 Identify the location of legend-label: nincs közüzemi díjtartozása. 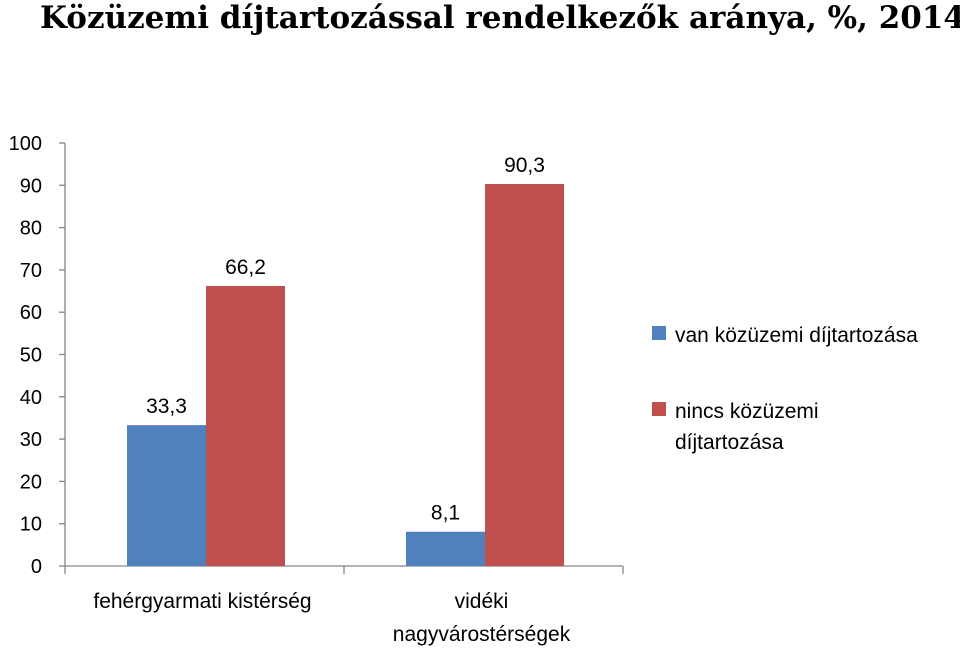
(747, 427).